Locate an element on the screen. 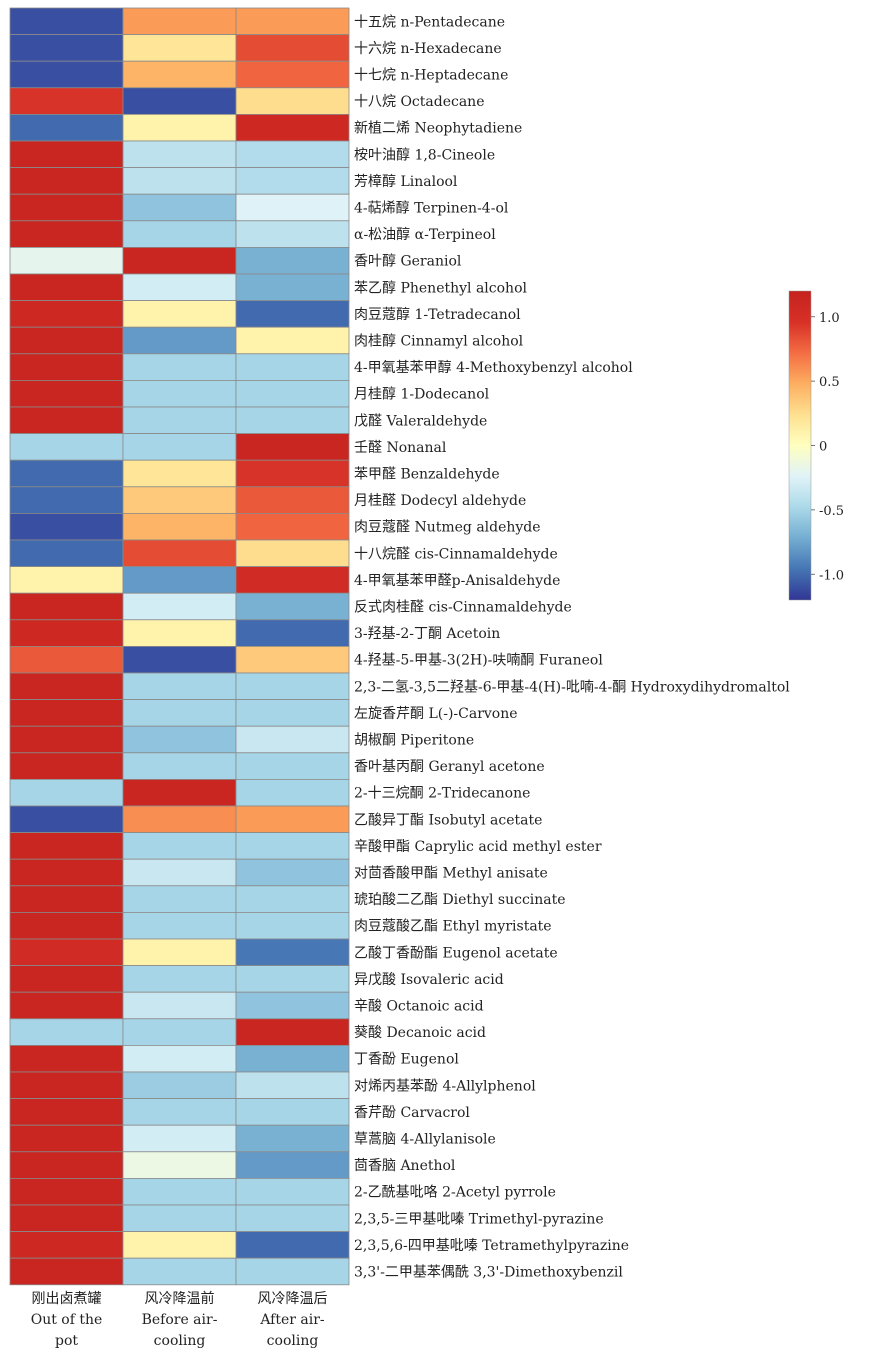 The height and width of the screenshot is (1356, 870). row-label: 十八烷 Octadecane is located at coordinates (419, 102).